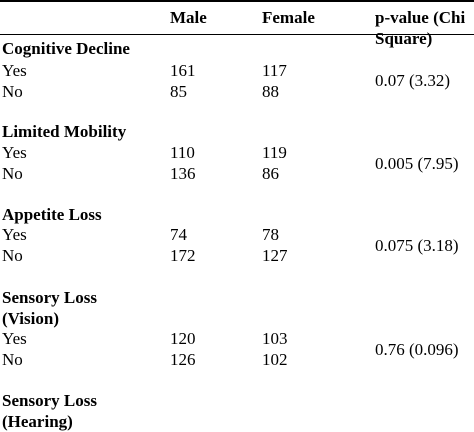  What do you see at coordinates (188, 17) in the screenshot?
I see `column-header-male: Male` at bounding box center [188, 17].